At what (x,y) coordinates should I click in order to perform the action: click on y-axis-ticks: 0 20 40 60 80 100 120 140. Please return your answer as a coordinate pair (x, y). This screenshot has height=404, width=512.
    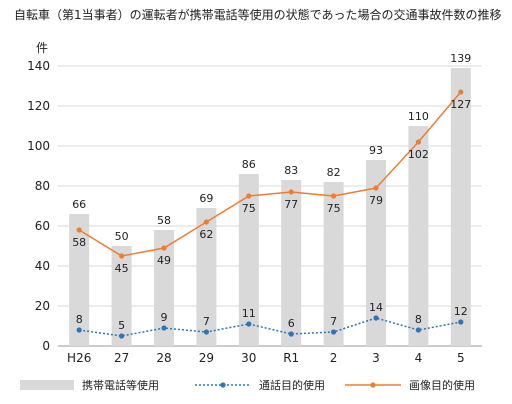
    Looking at the image, I should click on (38, 206).